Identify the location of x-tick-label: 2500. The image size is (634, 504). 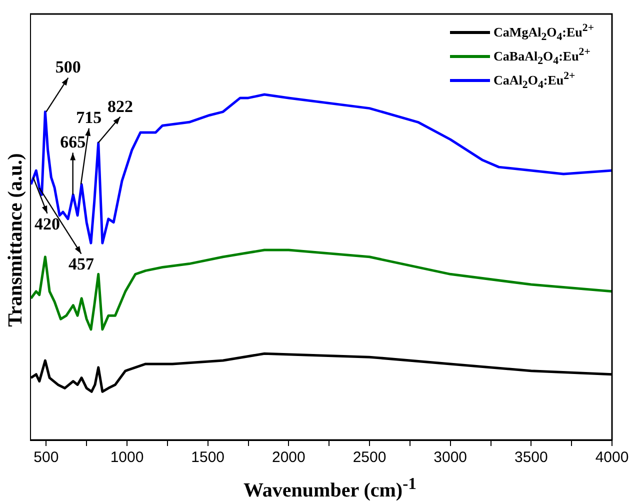
(369, 457).